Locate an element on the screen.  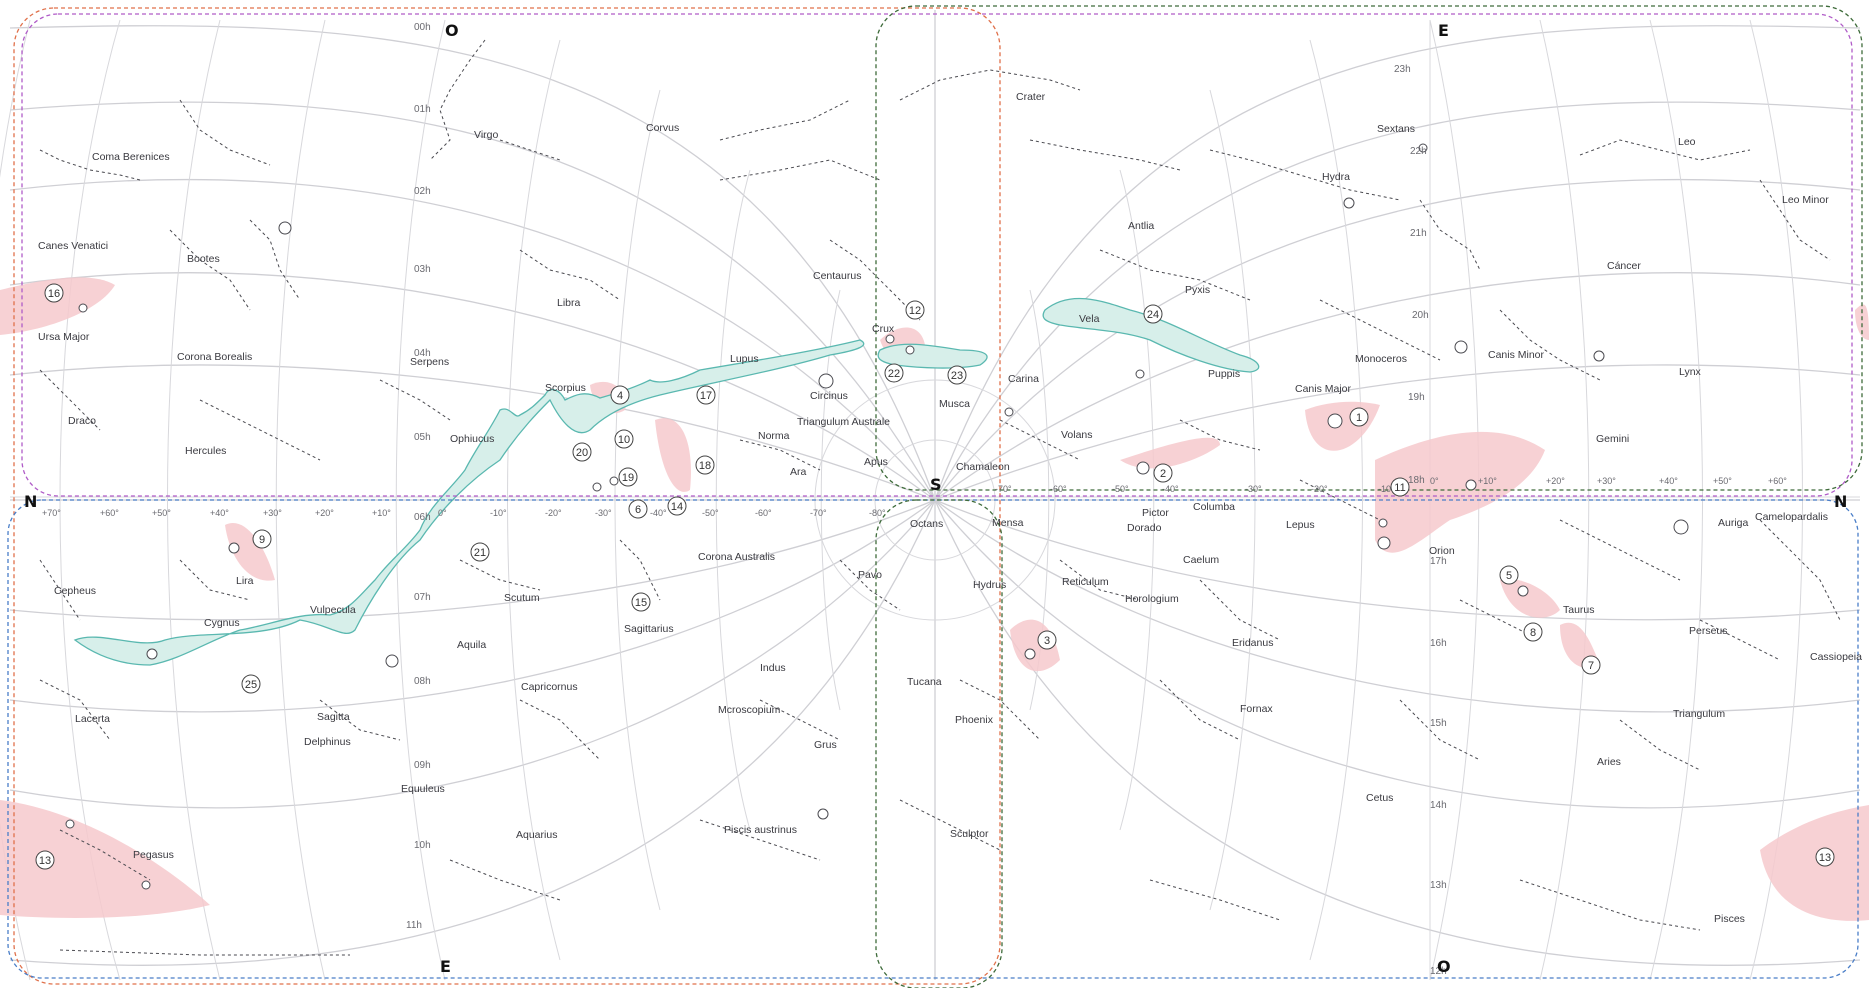
constellation-label: Virgo is located at coordinates (486, 135).